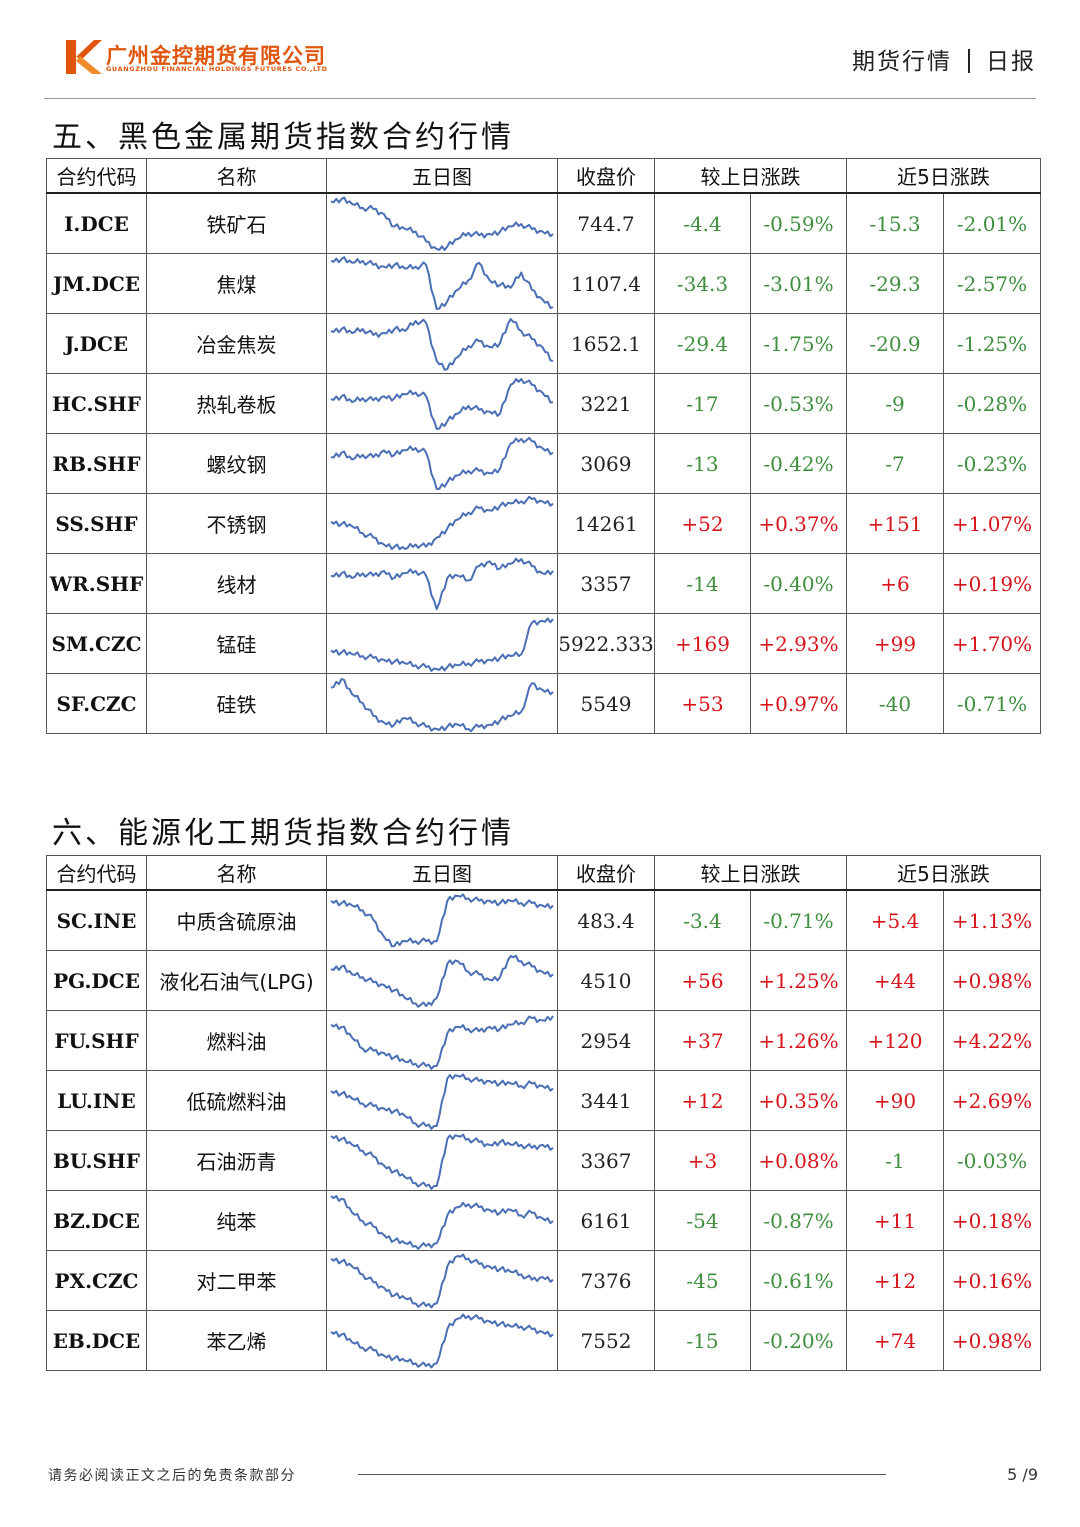  I want to click on table-row: SS.SHF 不锈钢 14261 +52 +0.37% +151 +1.07%, so click(544, 523).